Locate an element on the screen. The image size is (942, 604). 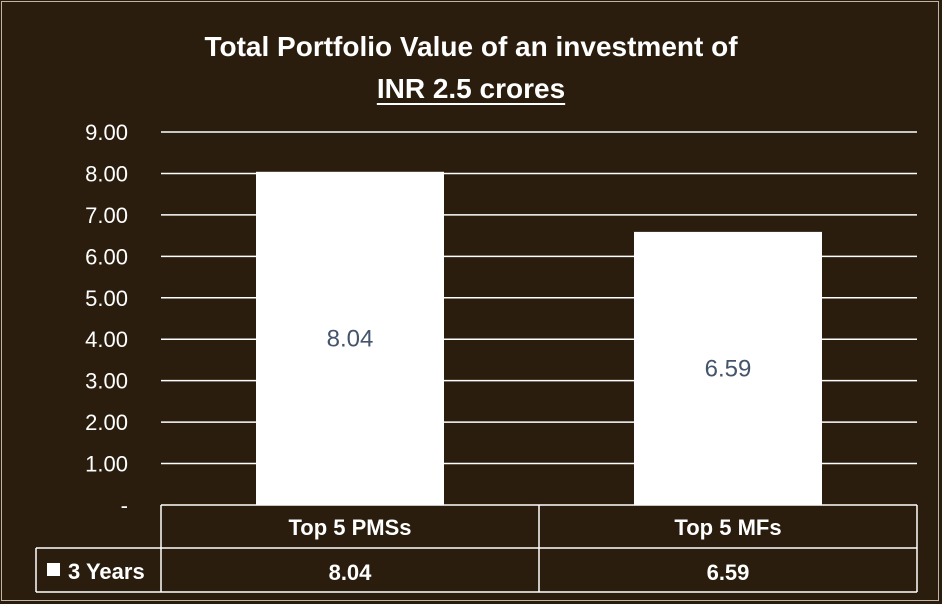
y-tick-label: 6.00 is located at coordinates (106, 256).